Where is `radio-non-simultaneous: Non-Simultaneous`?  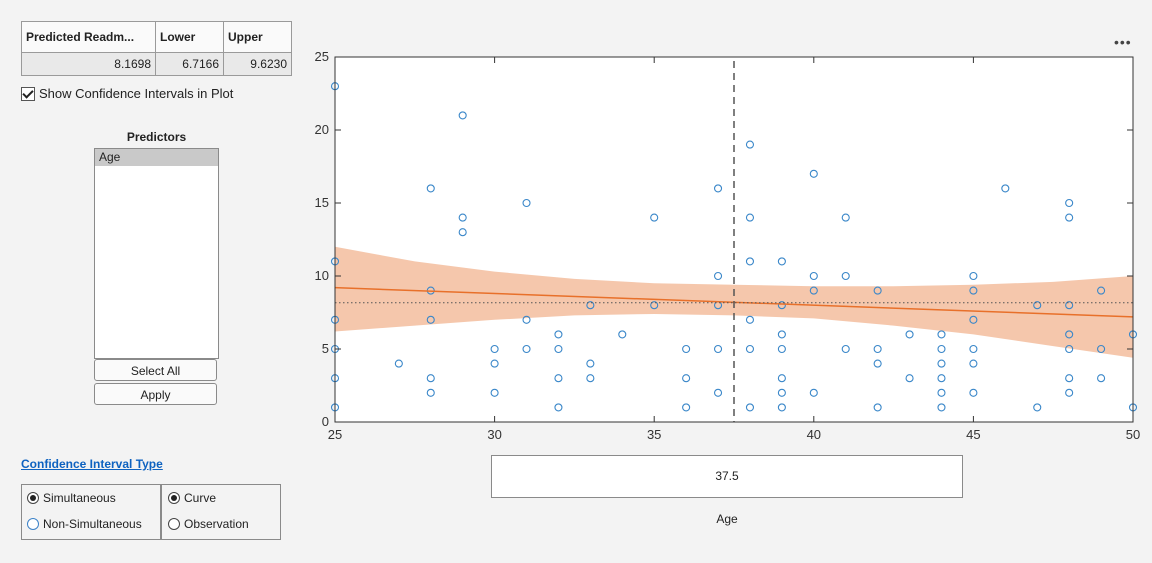 radio-non-simultaneous: Non-Simultaneous is located at coordinates (84, 524).